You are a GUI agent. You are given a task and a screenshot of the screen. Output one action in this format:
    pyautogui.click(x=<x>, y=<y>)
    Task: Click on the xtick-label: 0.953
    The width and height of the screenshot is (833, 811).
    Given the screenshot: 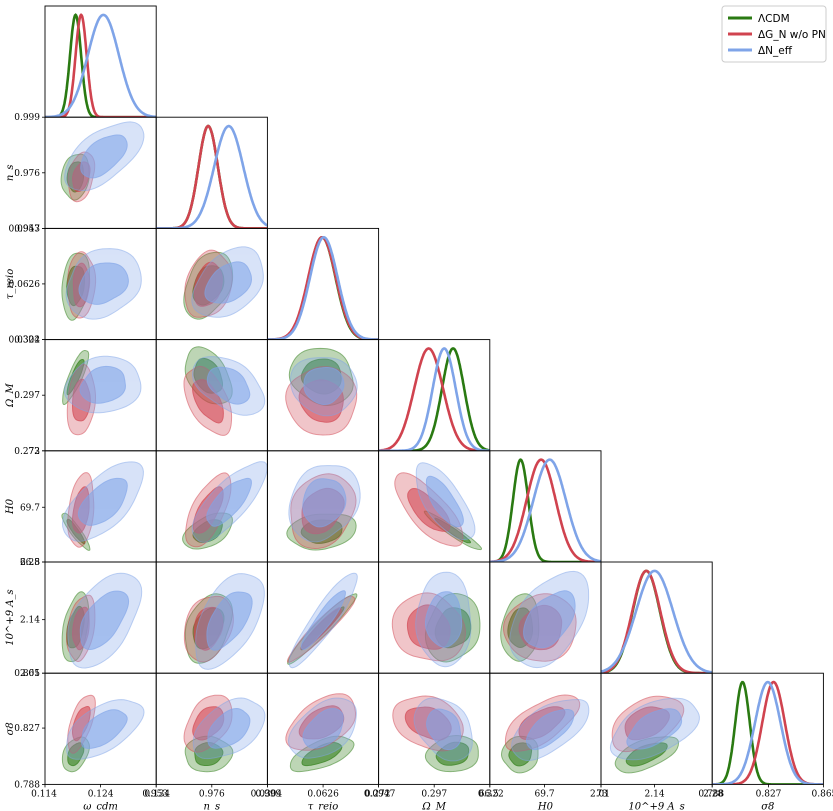 What is the action you would take?
    pyautogui.click(x=155, y=794)
    